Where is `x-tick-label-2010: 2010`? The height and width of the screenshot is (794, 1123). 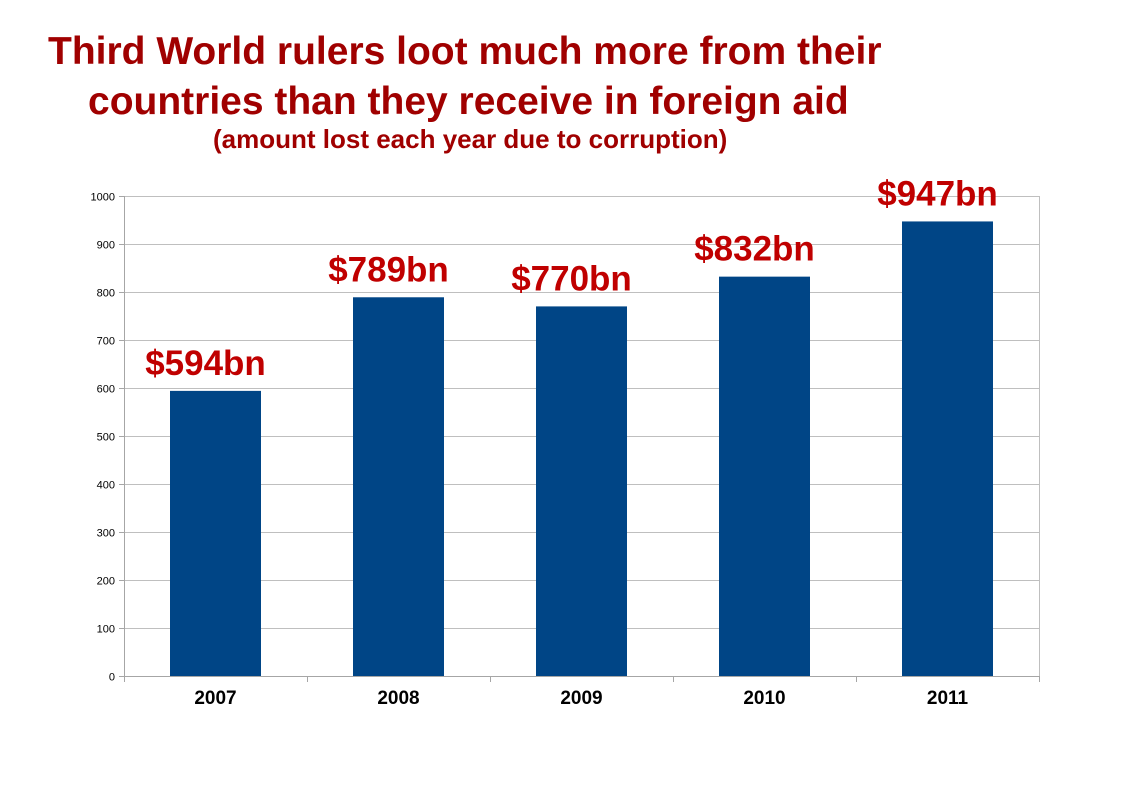
x-tick-label-2010: 2010 is located at coordinates (764, 698).